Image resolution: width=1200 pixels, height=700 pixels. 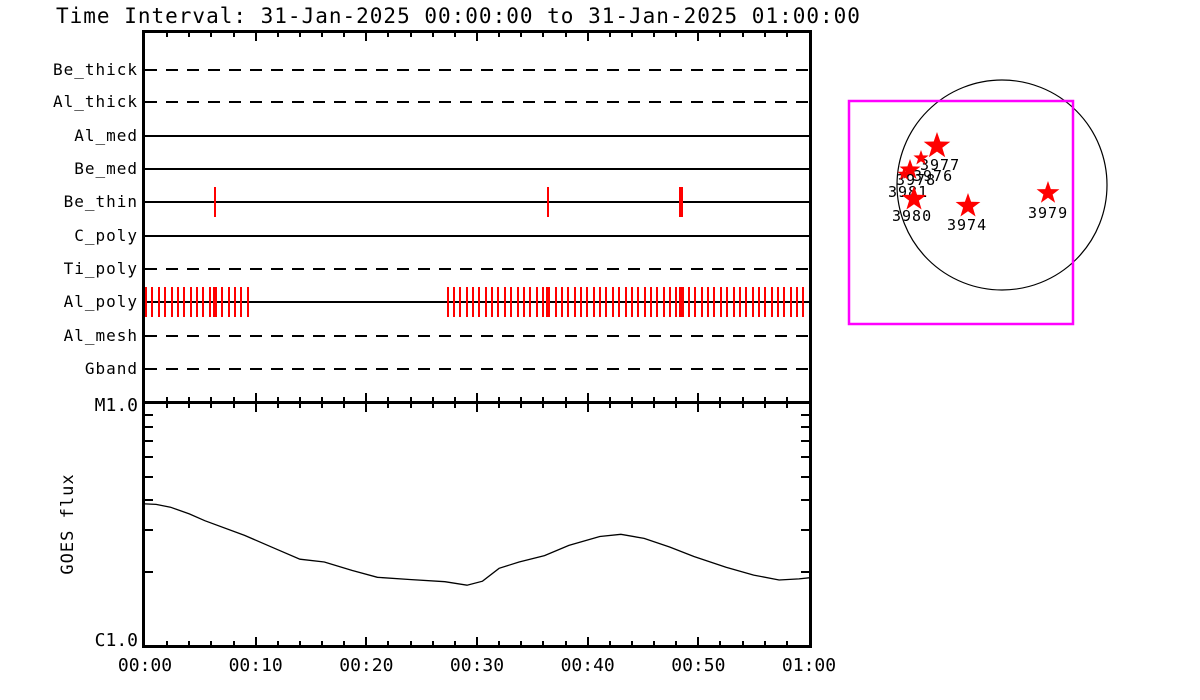 I want to click on filter-row-line-gband, so click(x=477, y=369).